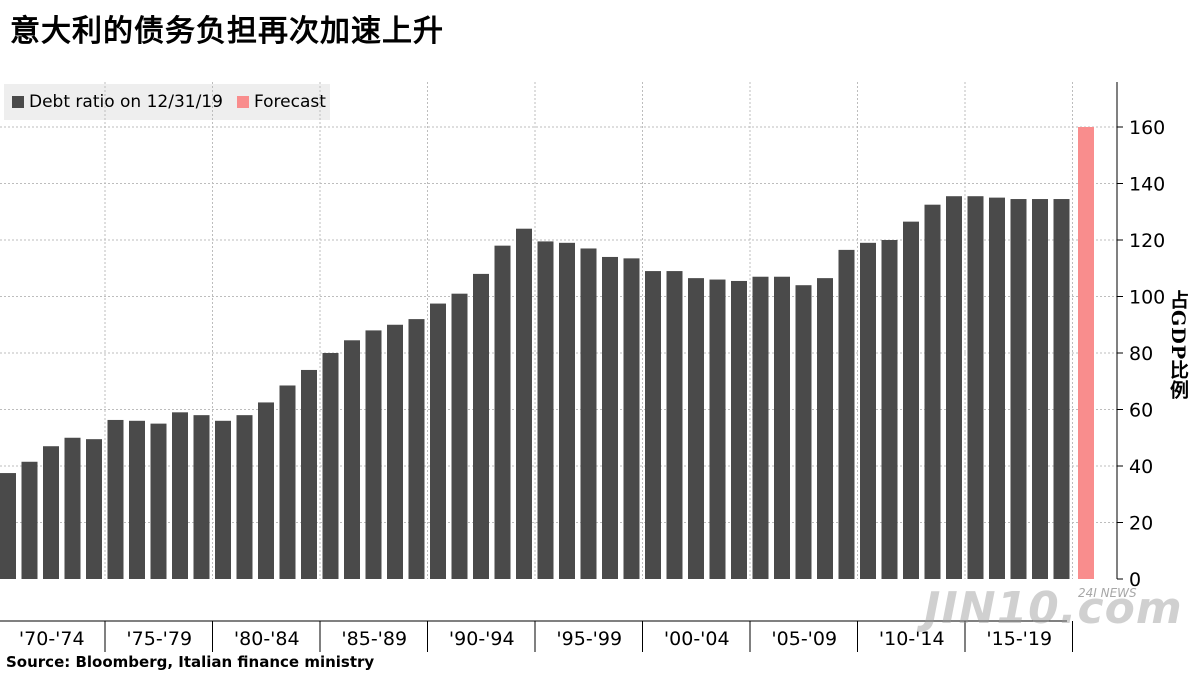 The width and height of the screenshot is (1200, 675). I want to click on x-tick-label: '80-'84, so click(267, 639).